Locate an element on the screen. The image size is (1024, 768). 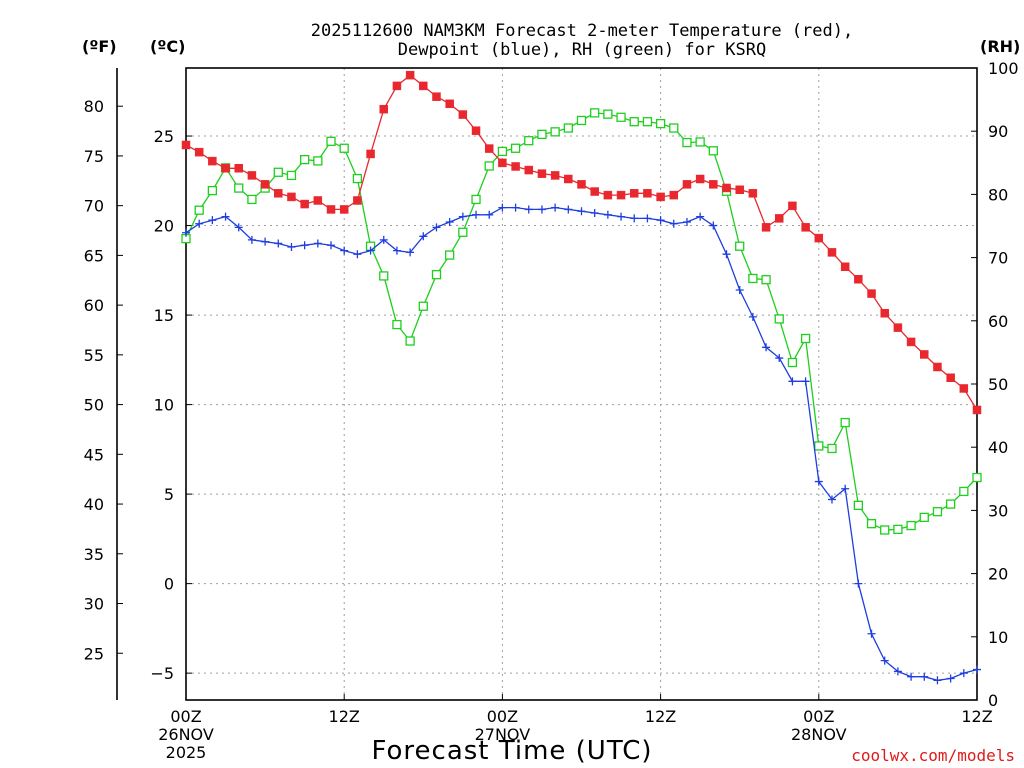
fahrenheit-tick-label: 50 is located at coordinates (94, 405).